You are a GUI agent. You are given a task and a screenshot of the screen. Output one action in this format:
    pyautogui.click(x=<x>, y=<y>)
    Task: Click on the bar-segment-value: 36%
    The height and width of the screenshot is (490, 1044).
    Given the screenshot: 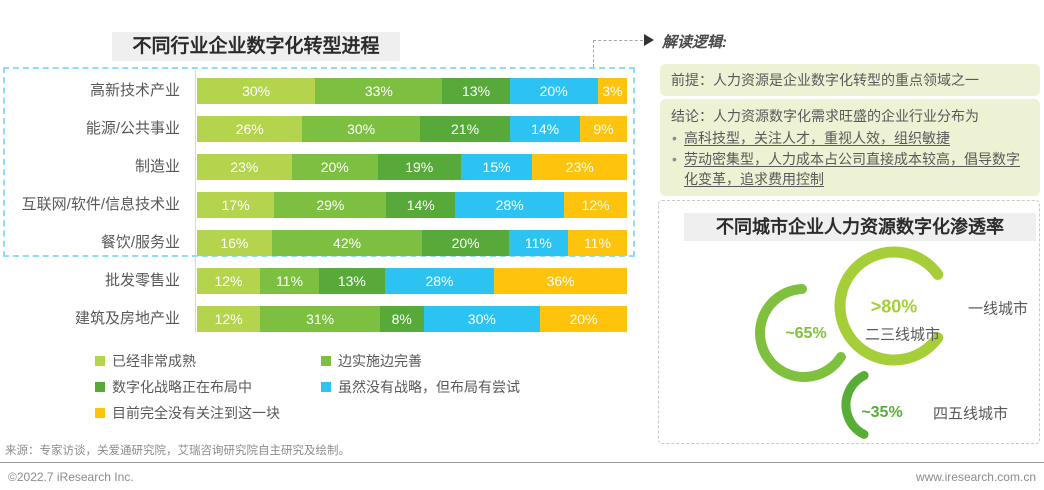 What is the action you would take?
    pyautogui.click(x=560, y=281)
    